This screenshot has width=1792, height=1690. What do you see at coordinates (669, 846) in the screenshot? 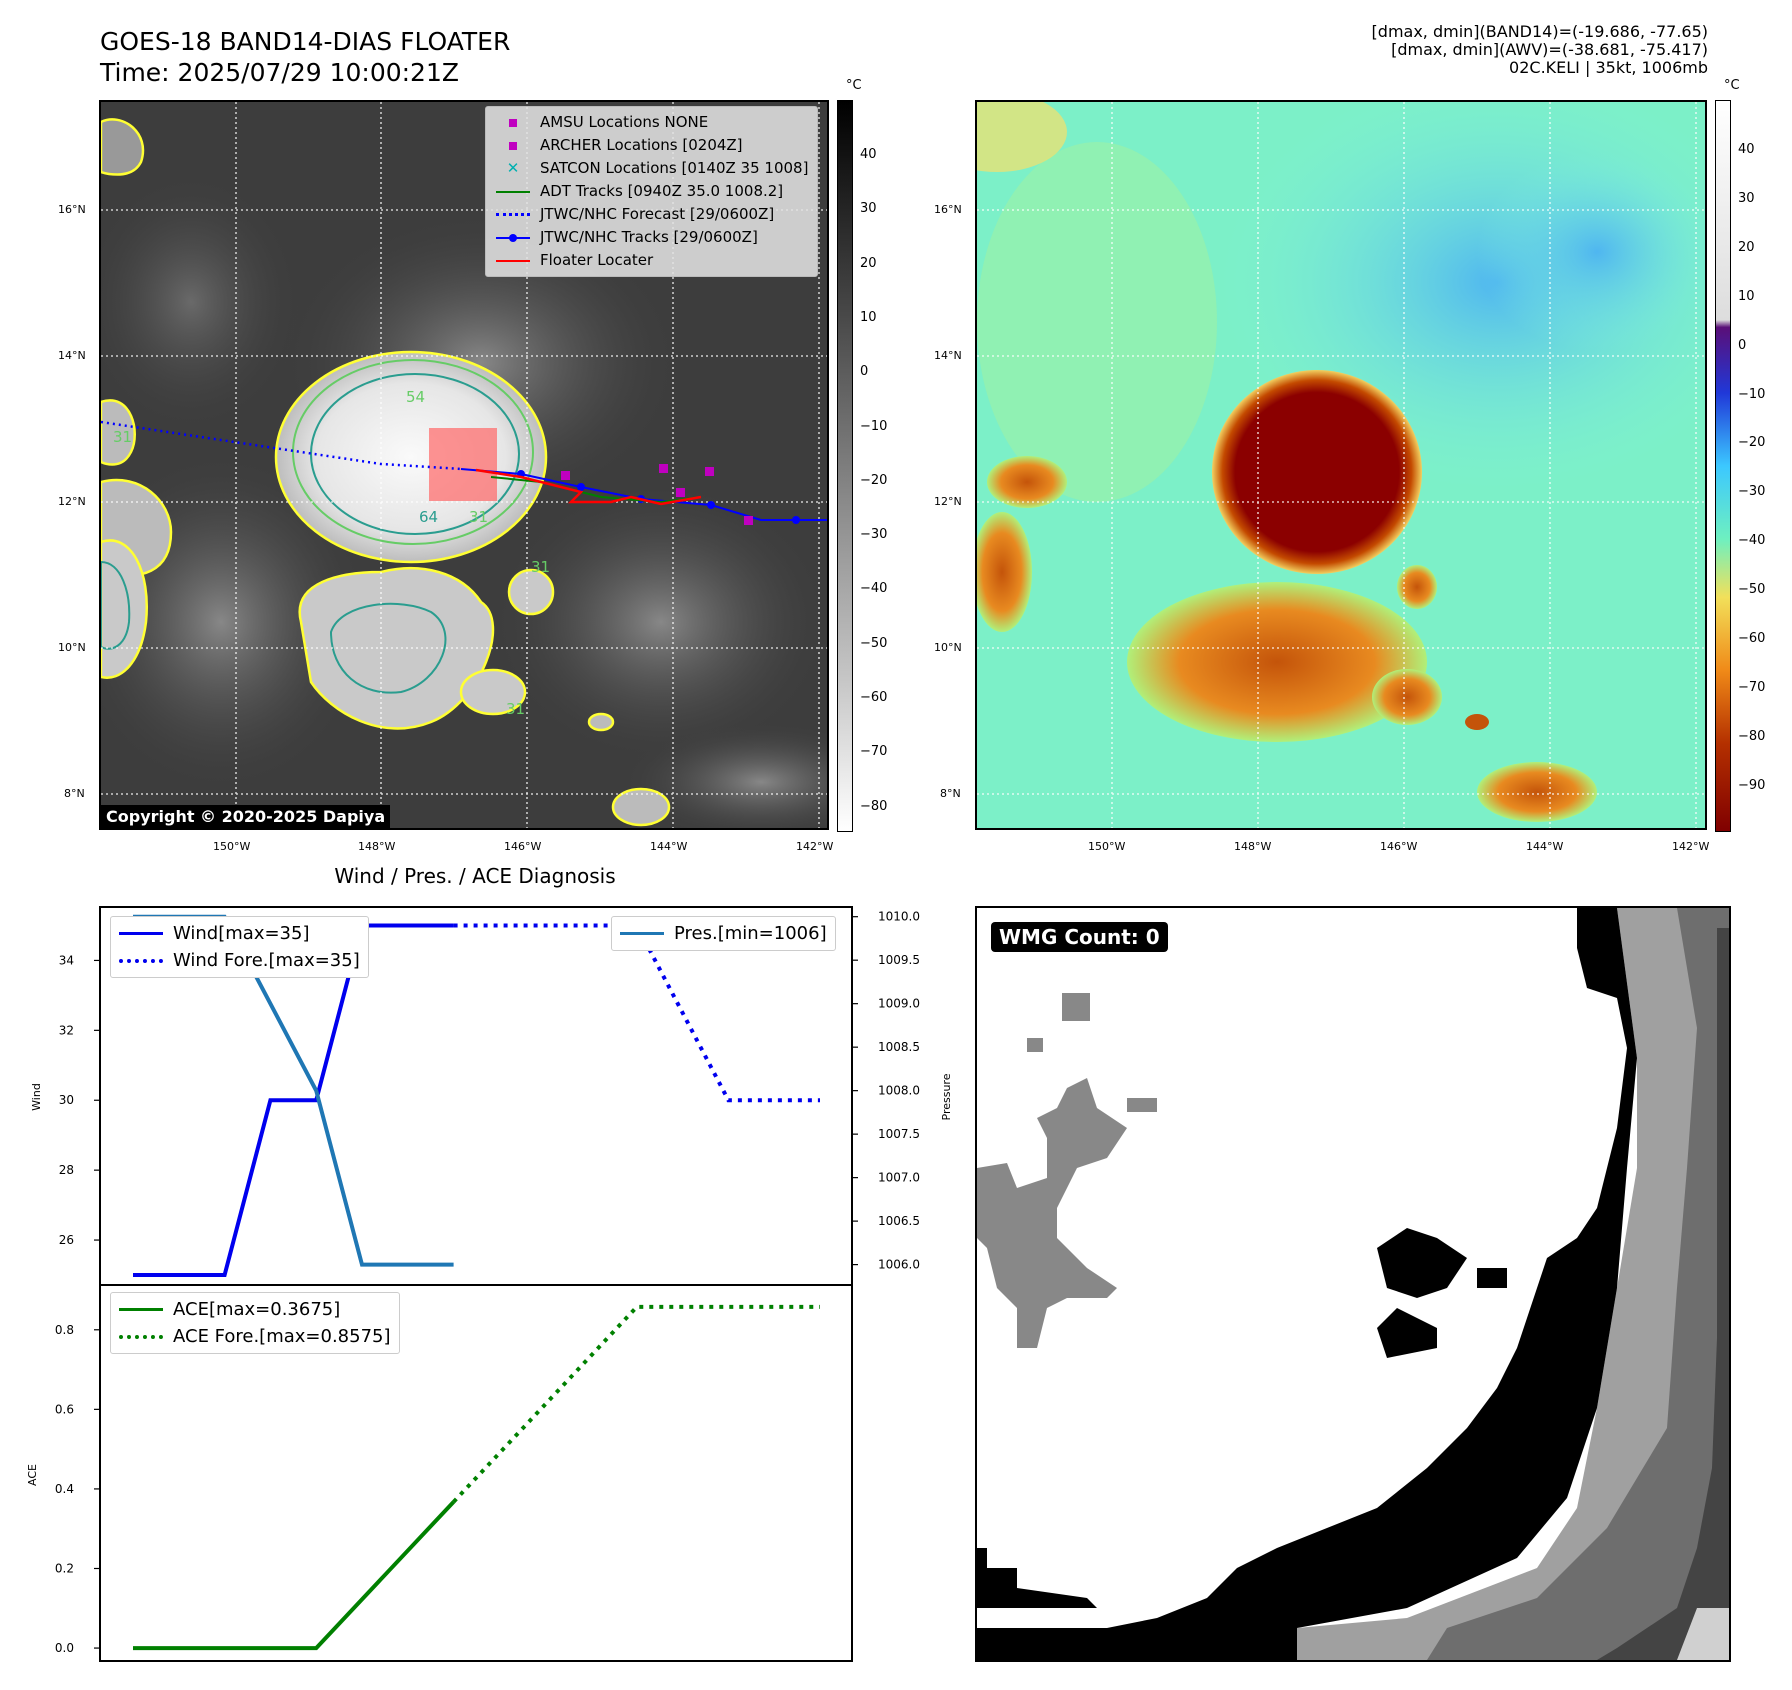
I see `lon-label: 144°W` at bounding box center [669, 846].